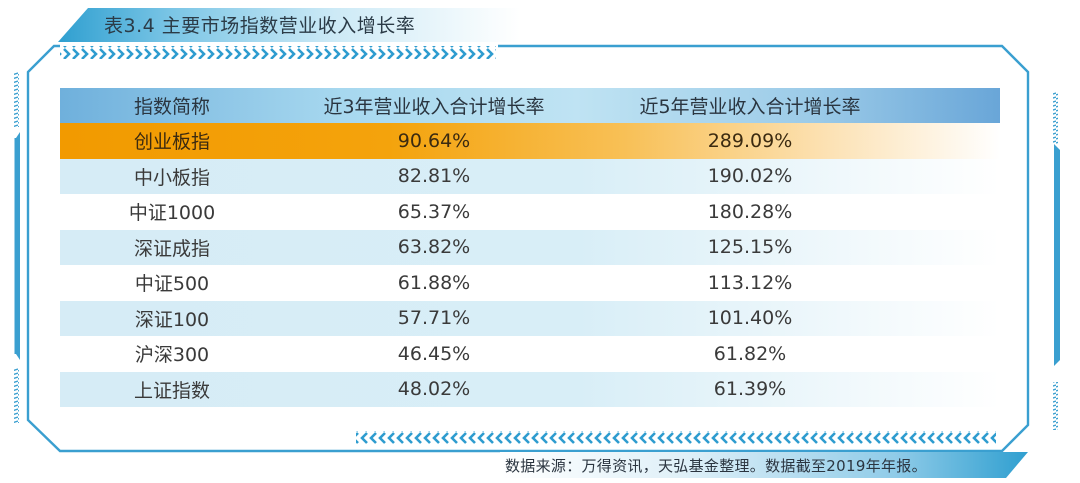  I want to click on index-name: 中证1000, so click(172, 213).